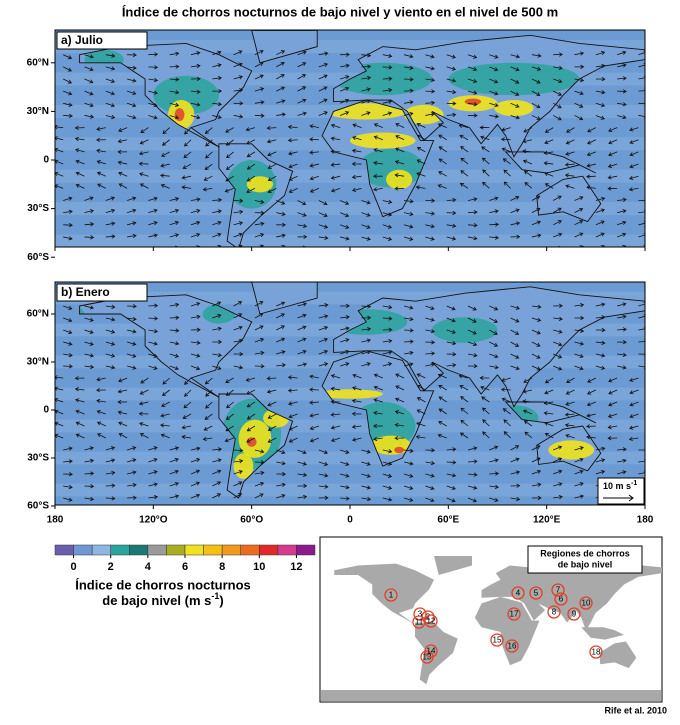 The height and width of the screenshot is (725, 680). What do you see at coordinates (111, 567) in the screenshot?
I see `colorbar-tick-label: 2` at bounding box center [111, 567].